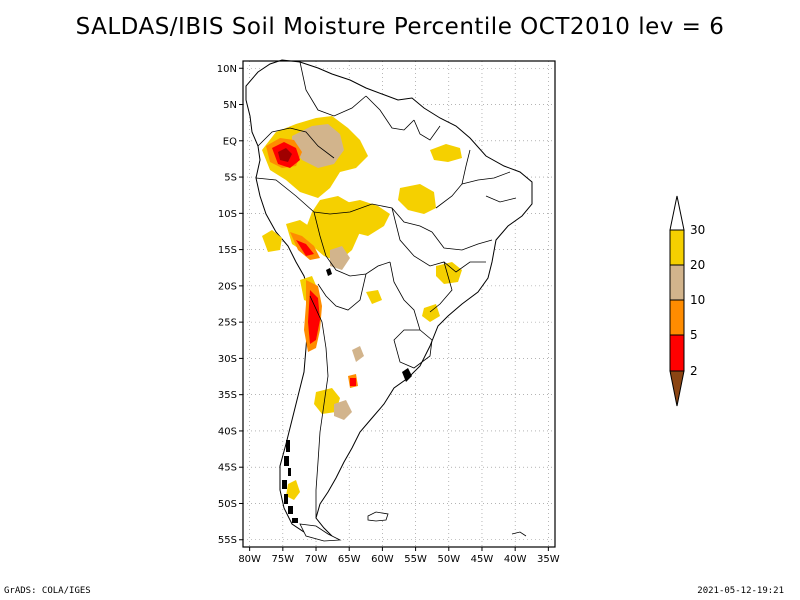 This screenshot has width=800, height=600. Describe the element at coordinates (227, 540) in the screenshot. I see `lat-tick-label: 55S` at that location.